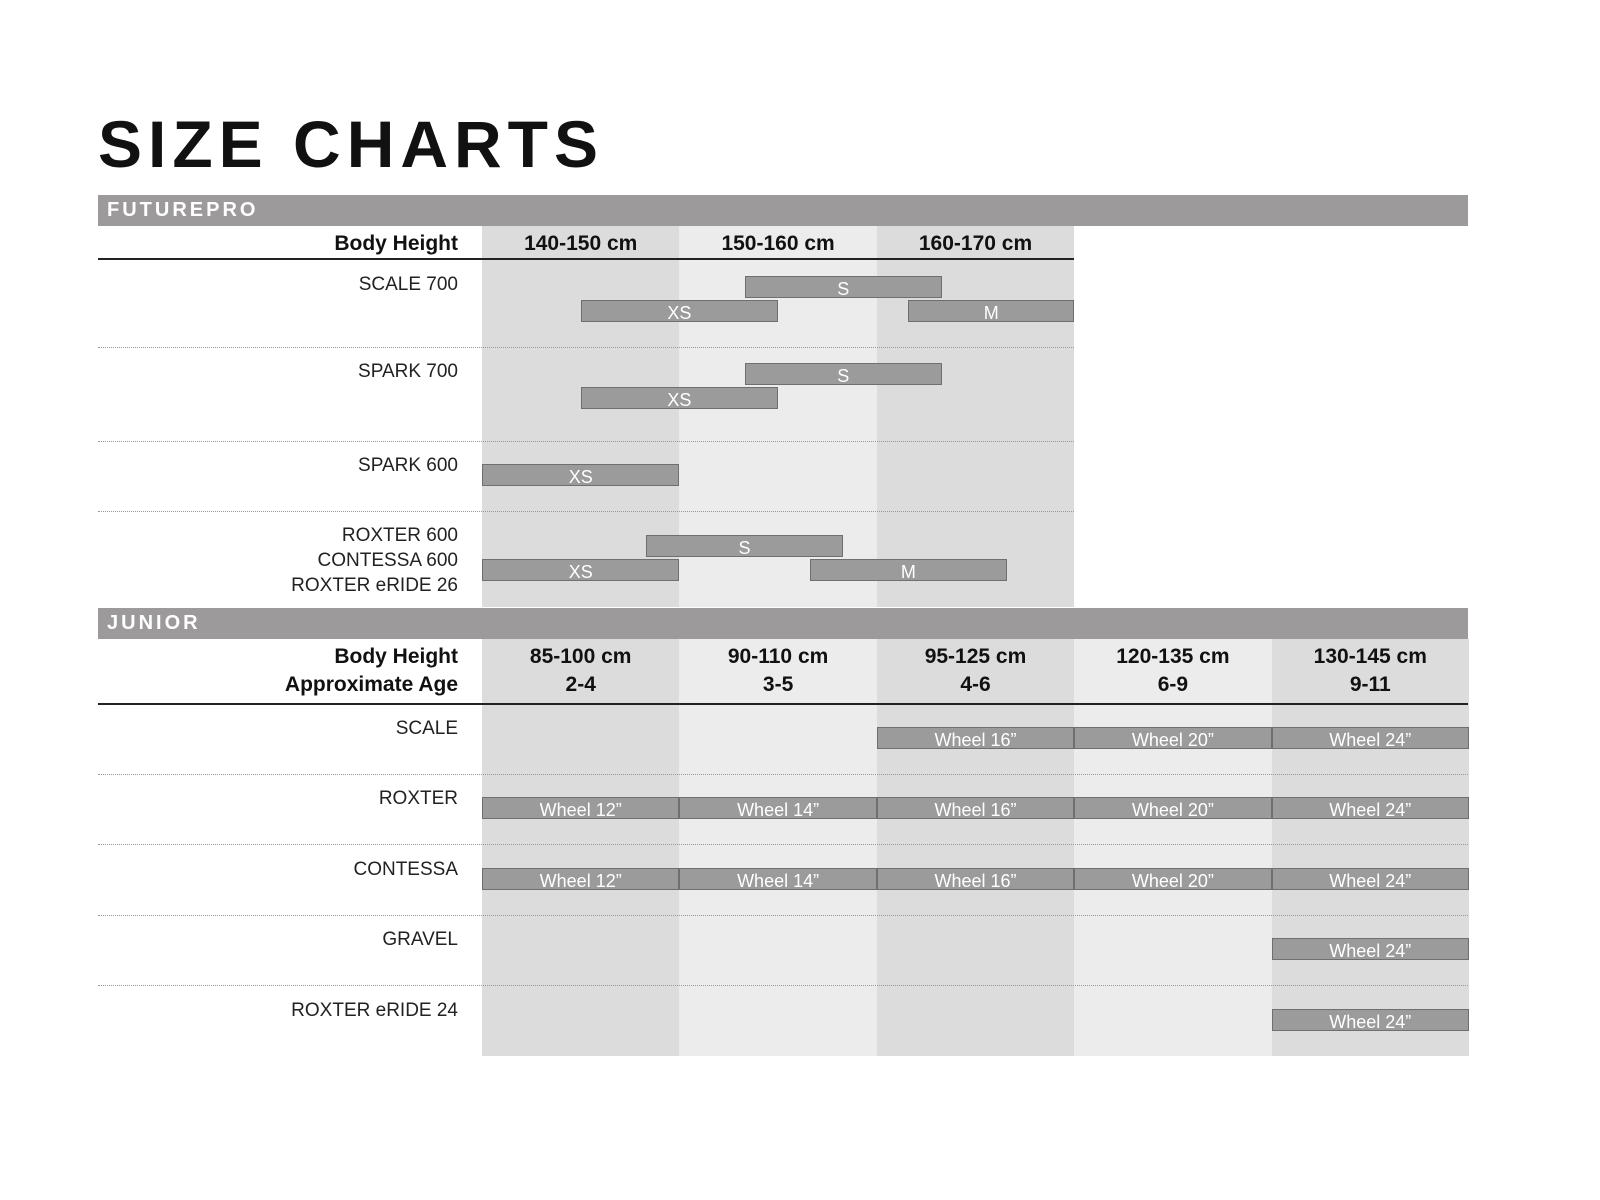  I want to click on model-name: SPARK 700, so click(408, 371).